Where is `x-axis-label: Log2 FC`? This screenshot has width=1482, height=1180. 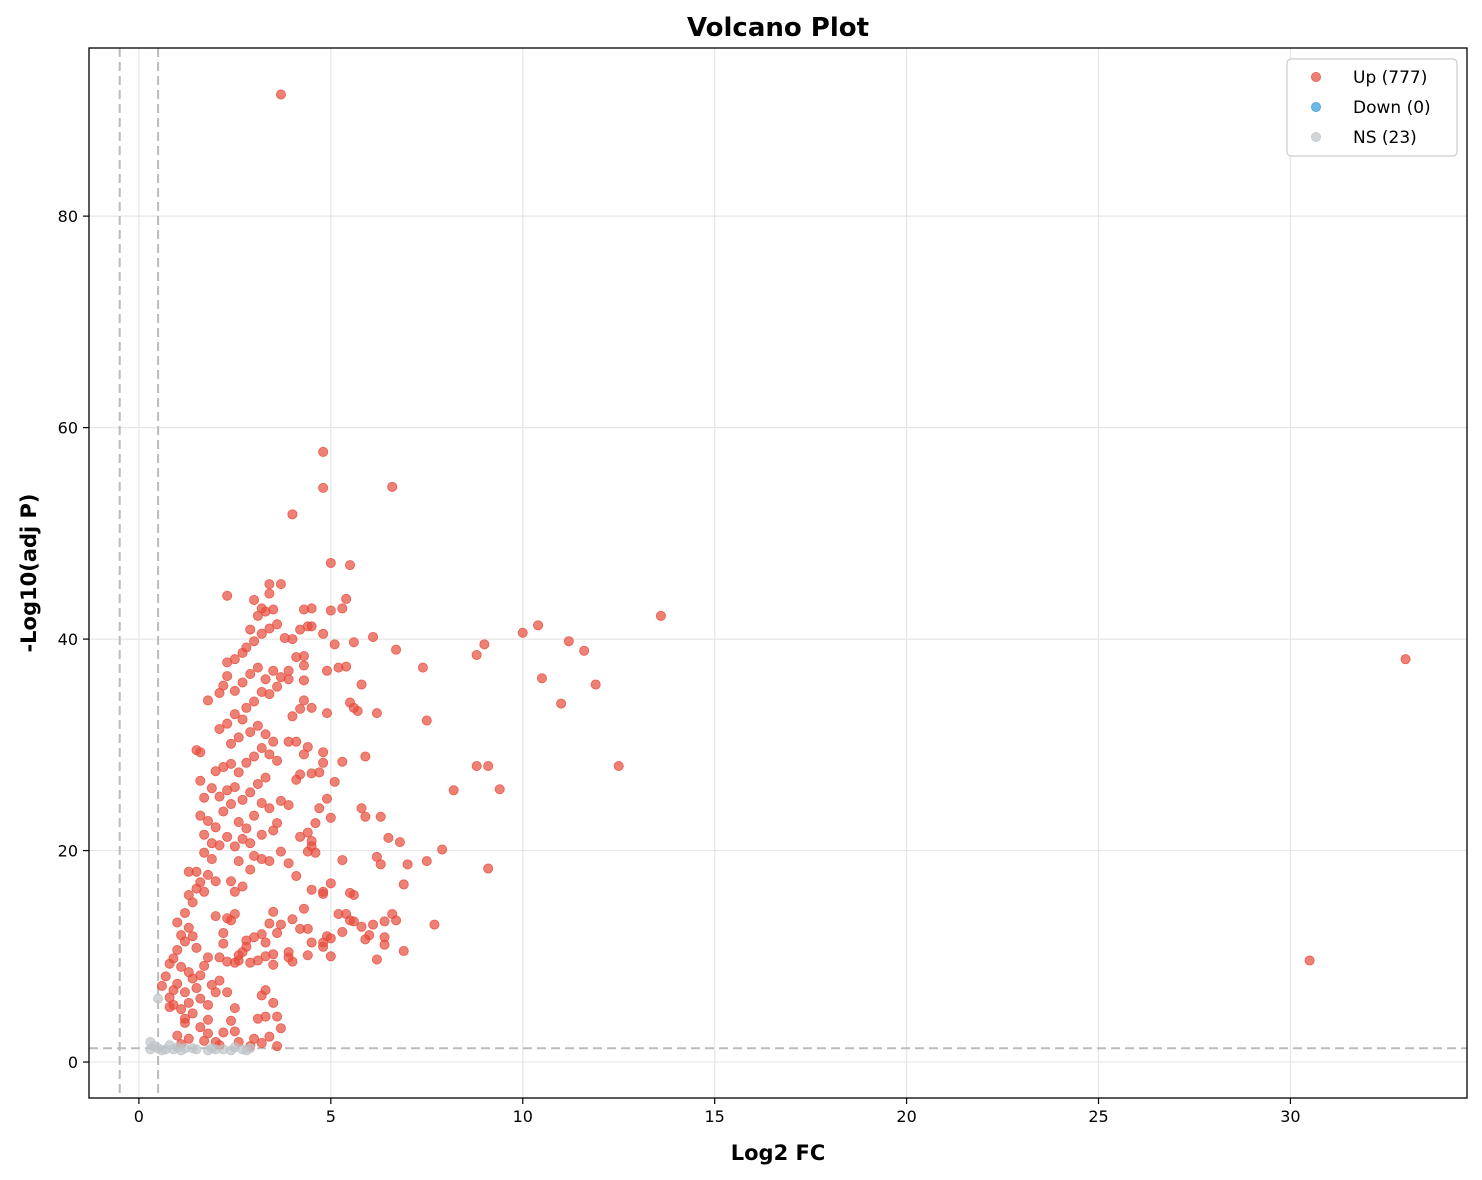 x-axis-label: Log2 FC is located at coordinates (778, 1153).